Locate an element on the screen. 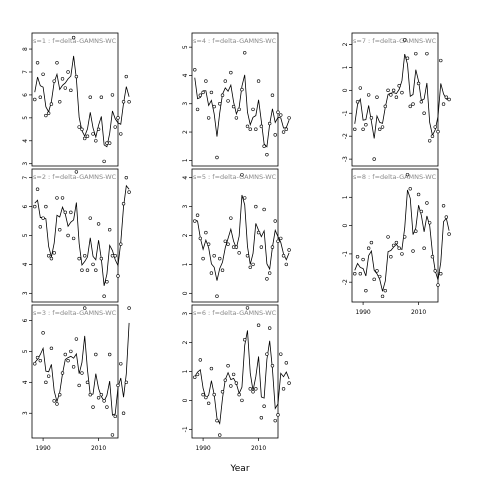 The image size is (480, 480). panel-label: s=6 : f=delta-GAMNS-WC is located at coordinates (235, 313).